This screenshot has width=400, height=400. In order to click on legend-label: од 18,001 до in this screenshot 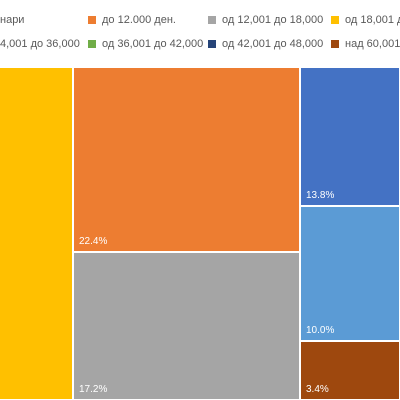, I will do `click(372, 20)`.